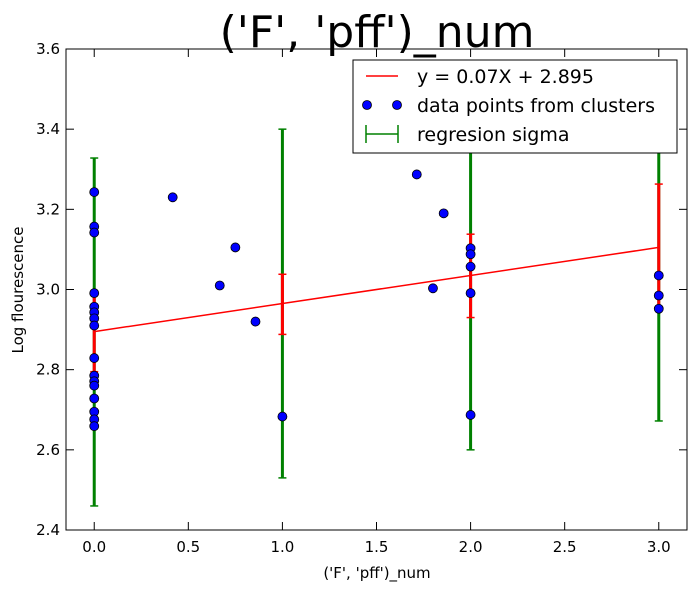  Describe the element at coordinates (188, 547) in the screenshot. I see `x-tick-label: 0.5` at that location.